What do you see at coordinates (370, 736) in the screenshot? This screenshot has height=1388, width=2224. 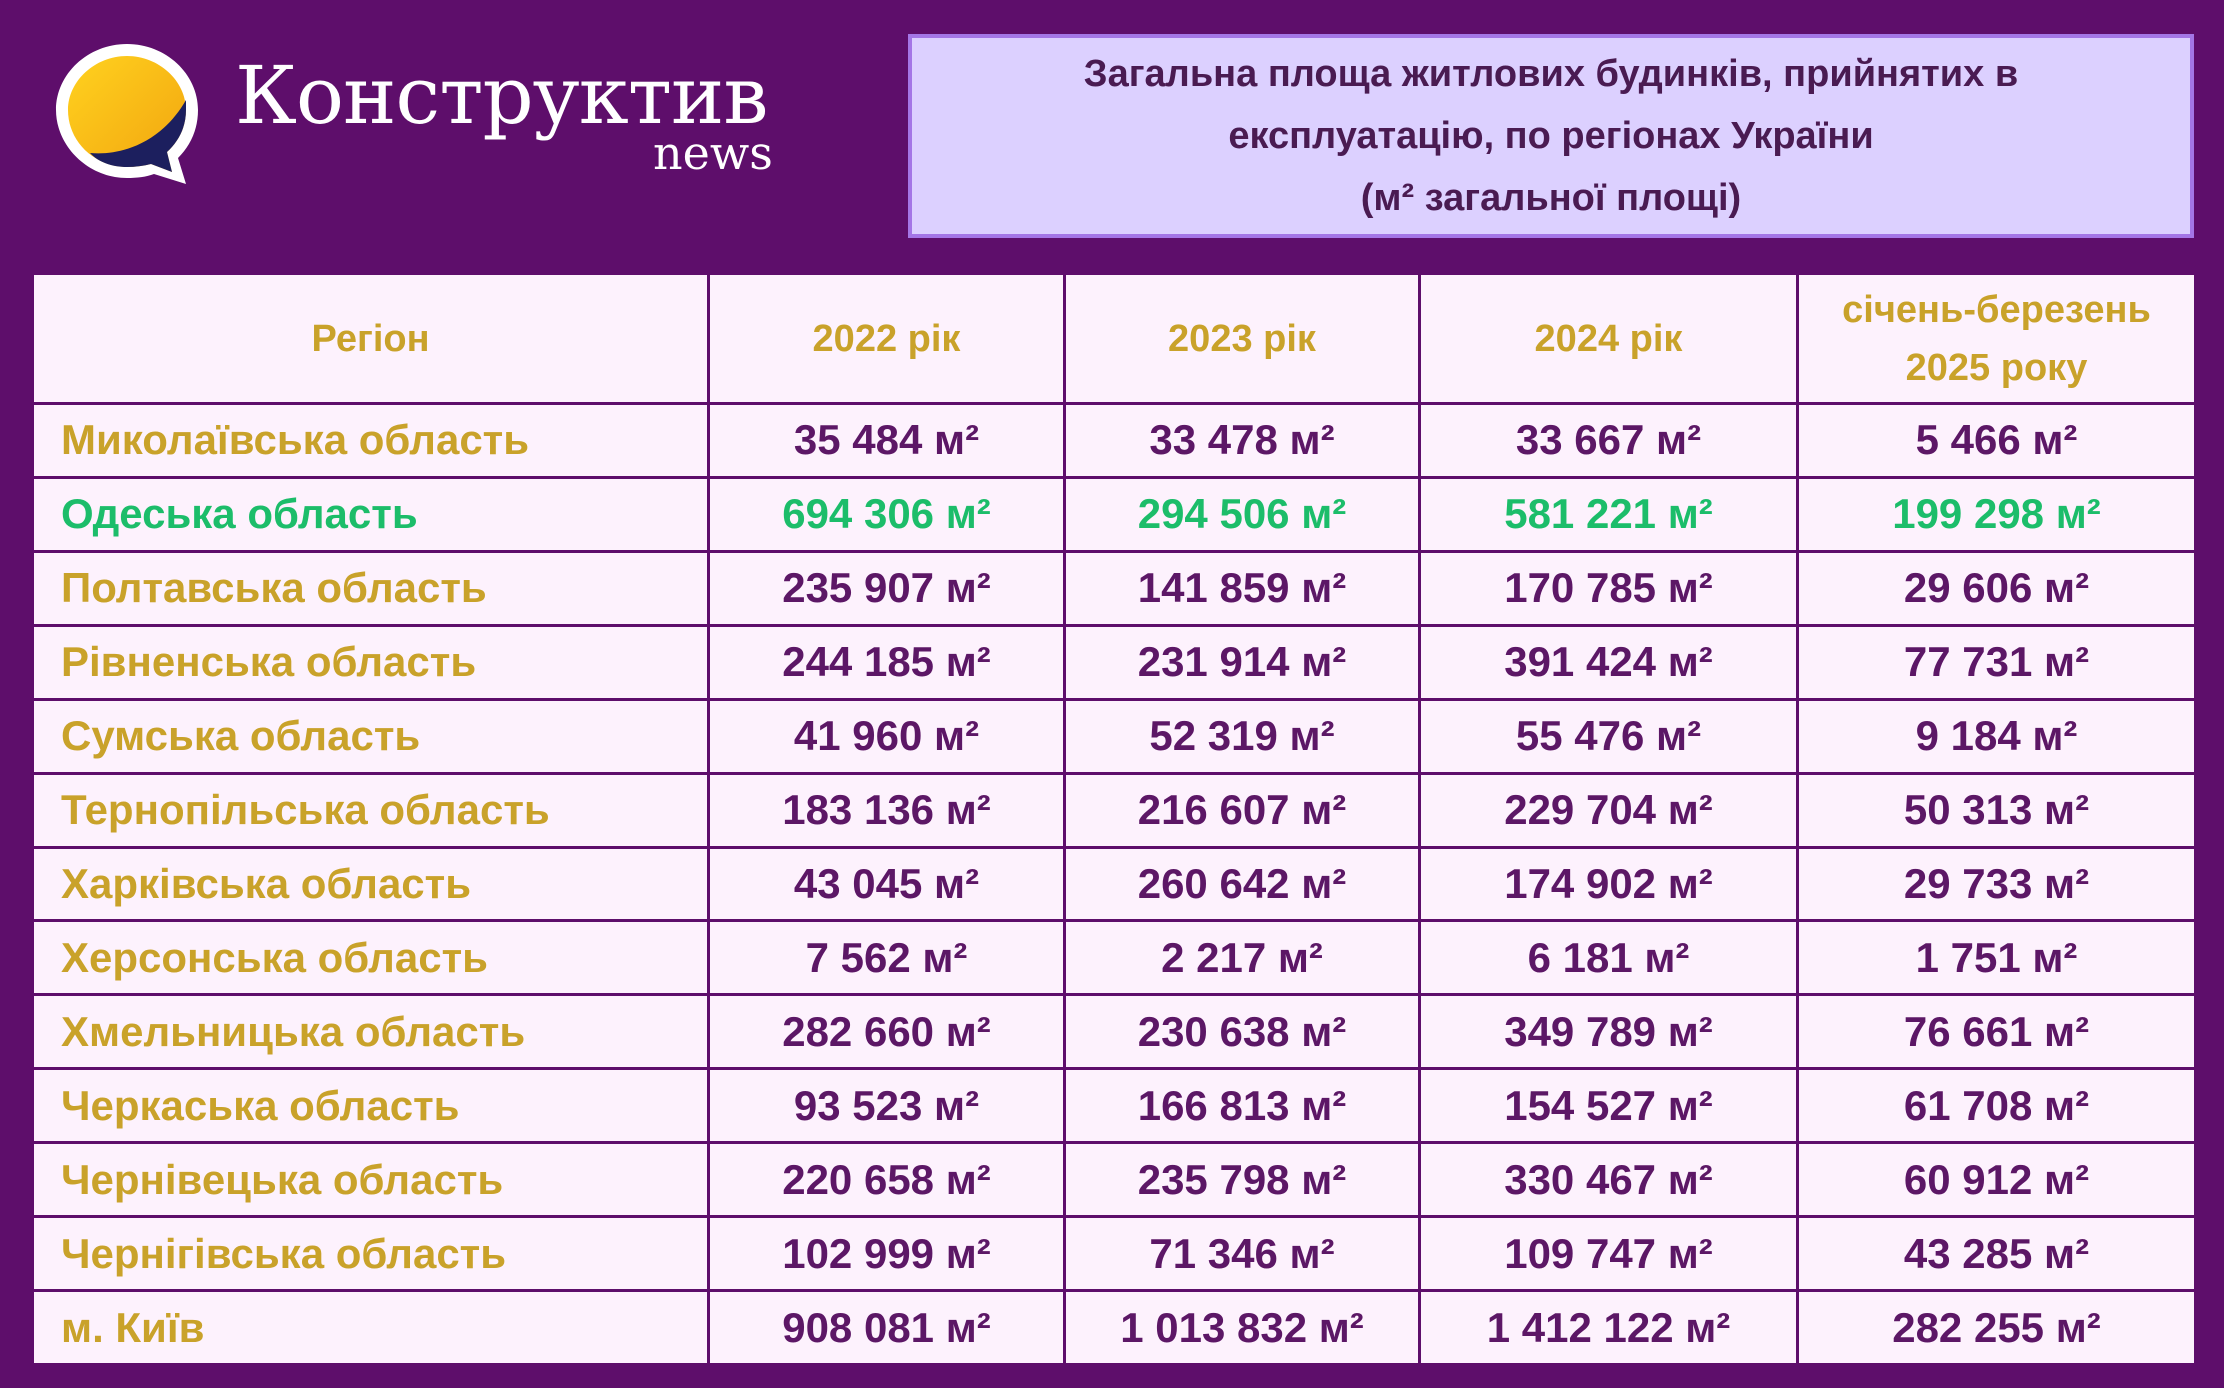 I see `region-cell: Сумська область` at bounding box center [370, 736].